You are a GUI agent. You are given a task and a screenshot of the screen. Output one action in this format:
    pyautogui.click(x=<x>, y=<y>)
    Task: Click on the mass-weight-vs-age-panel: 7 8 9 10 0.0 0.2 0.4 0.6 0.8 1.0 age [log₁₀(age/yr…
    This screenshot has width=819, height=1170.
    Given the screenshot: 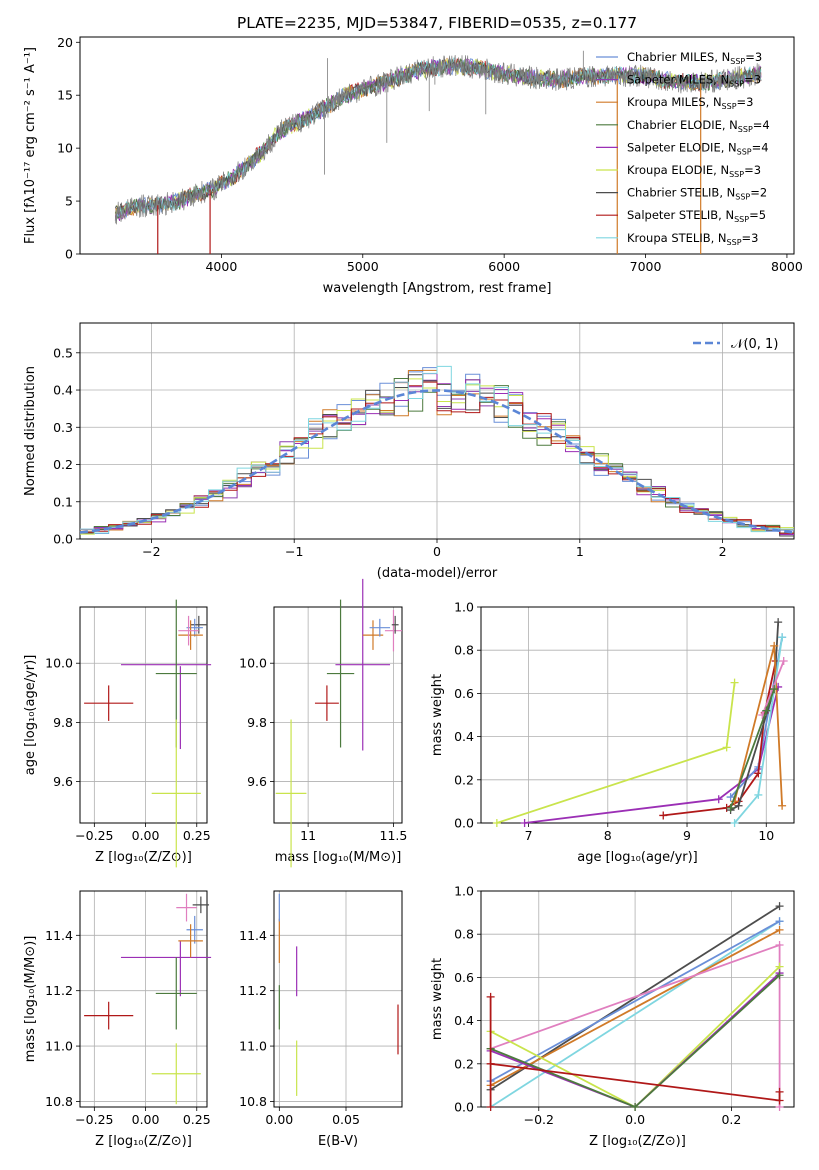 What is the action you would take?
    pyautogui.click(x=612, y=732)
    